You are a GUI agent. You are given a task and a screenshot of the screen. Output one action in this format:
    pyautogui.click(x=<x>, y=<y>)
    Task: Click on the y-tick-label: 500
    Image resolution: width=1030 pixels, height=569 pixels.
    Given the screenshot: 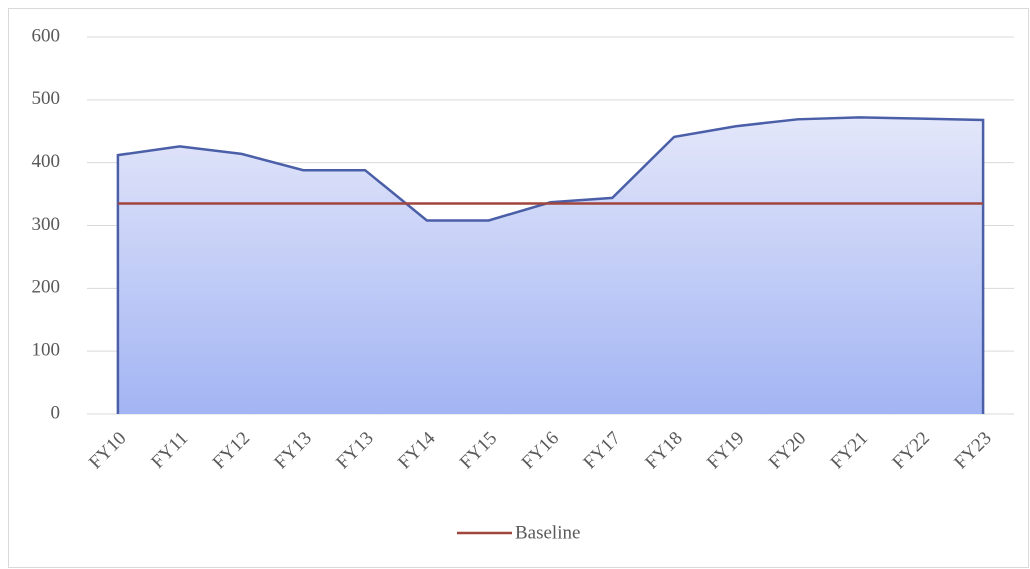 What is the action you would take?
    pyautogui.click(x=46, y=98)
    